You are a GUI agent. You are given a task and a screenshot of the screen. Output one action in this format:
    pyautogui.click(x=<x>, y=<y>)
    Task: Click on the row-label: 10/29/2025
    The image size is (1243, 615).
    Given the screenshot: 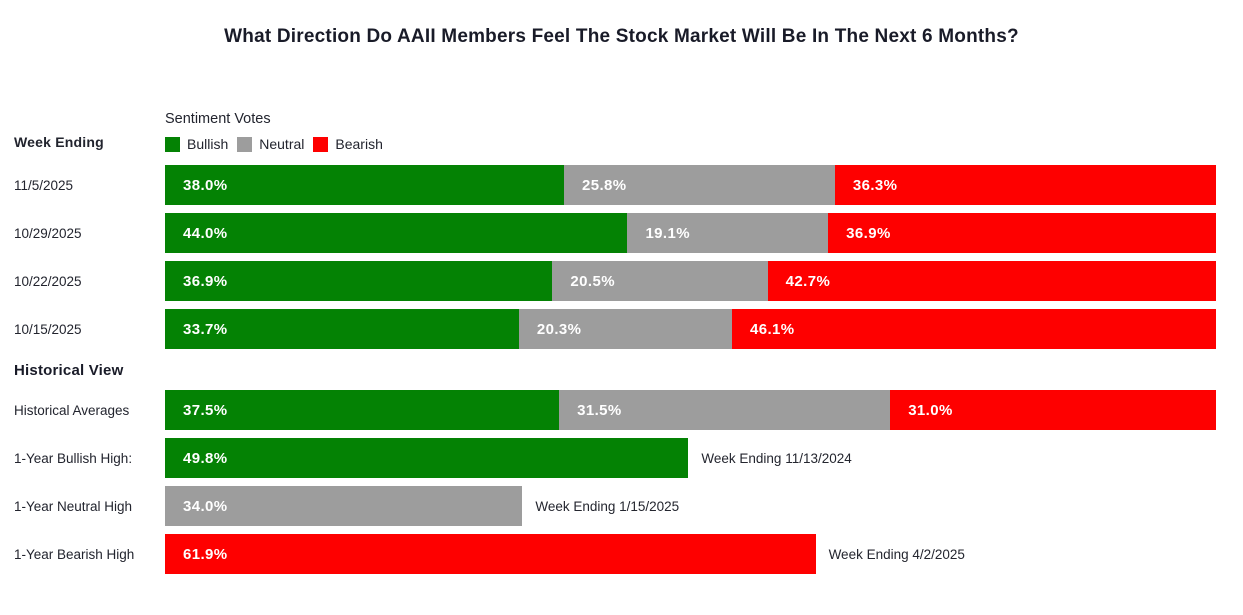 What is the action you would take?
    pyautogui.click(x=48, y=233)
    